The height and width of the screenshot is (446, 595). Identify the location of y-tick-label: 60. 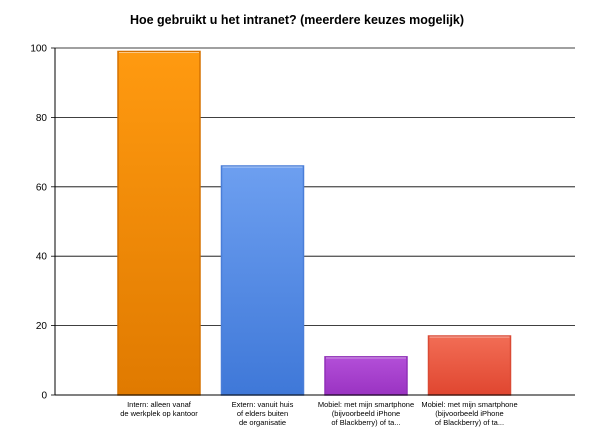
(42, 187).